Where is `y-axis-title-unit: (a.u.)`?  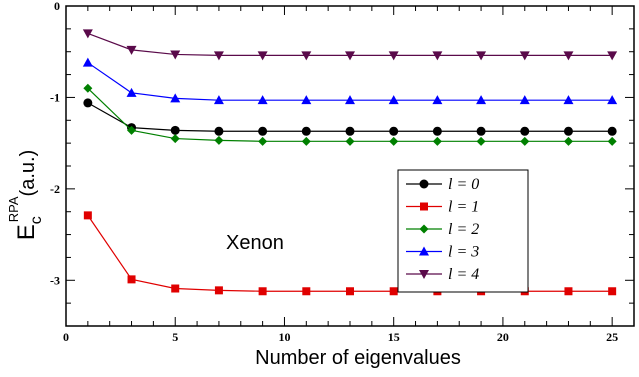
y-axis-title-unit: (a.u.) is located at coordinates (28, 173).